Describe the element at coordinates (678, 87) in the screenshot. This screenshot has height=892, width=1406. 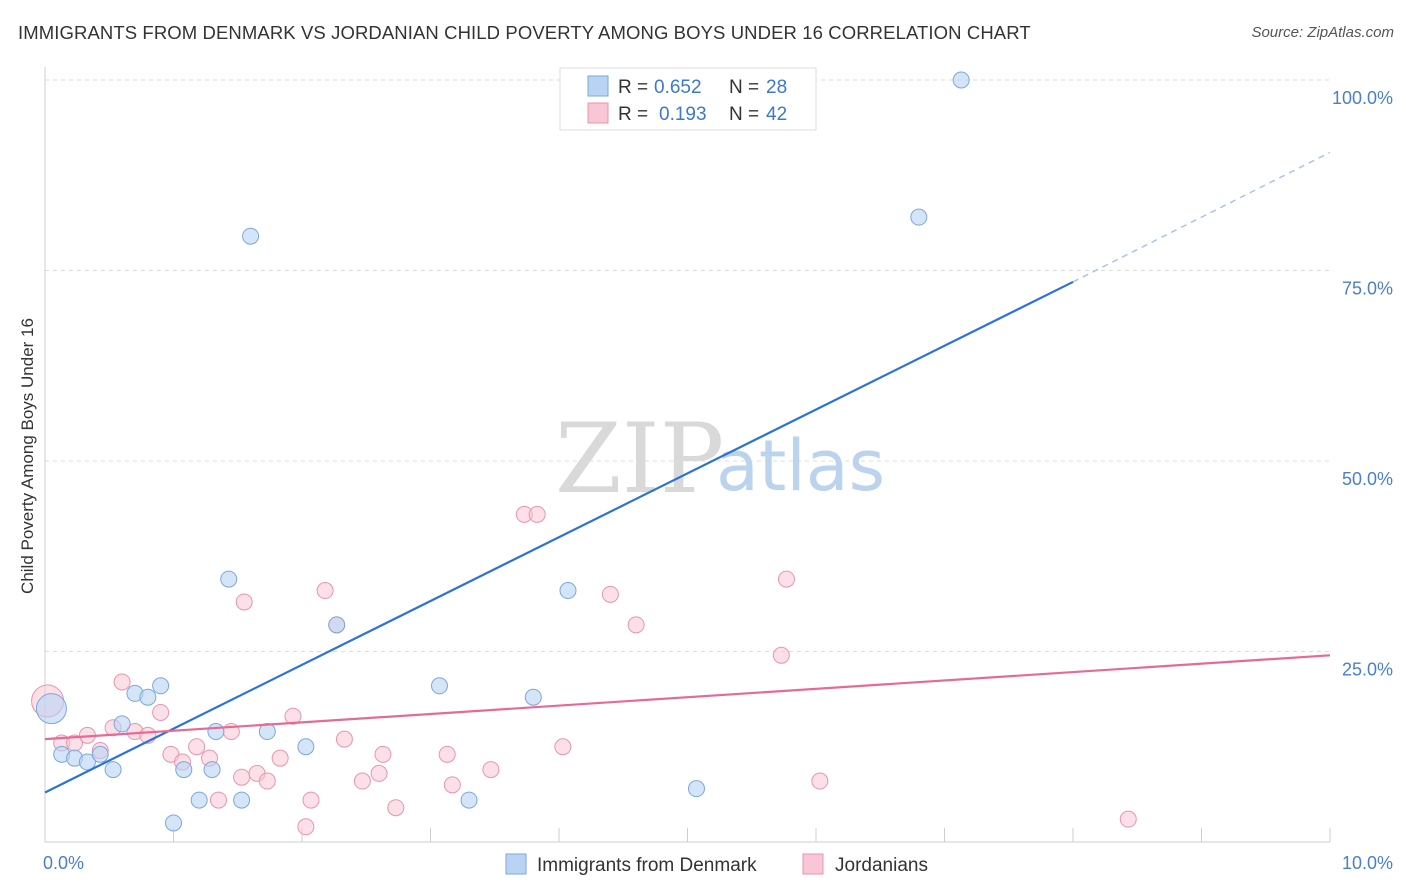
I see `legend-r-value-1: 0.652` at that location.